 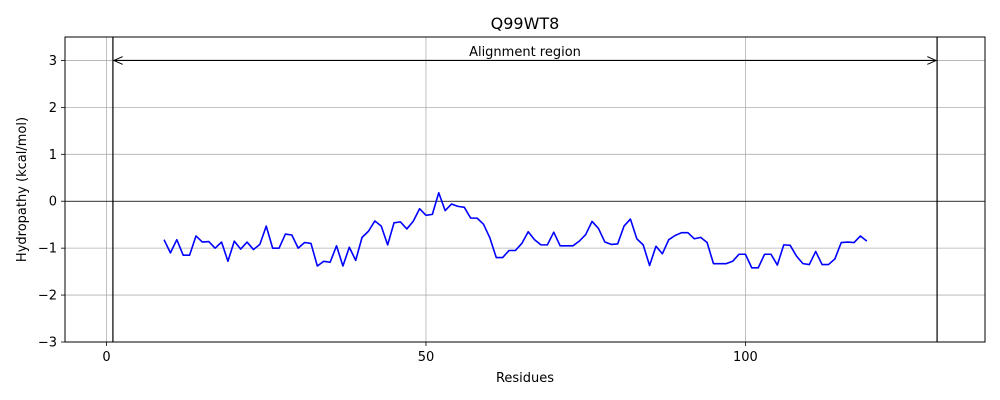 What do you see at coordinates (53, 155) in the screenshot?
I see `y-tick-label: 1` at bounding box center [53, 155].